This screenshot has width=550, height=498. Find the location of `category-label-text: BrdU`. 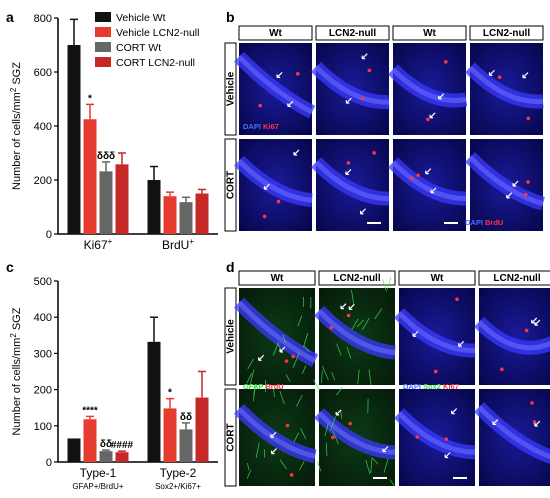

category-label-text: BrdU is located at coordinates (175, 245).